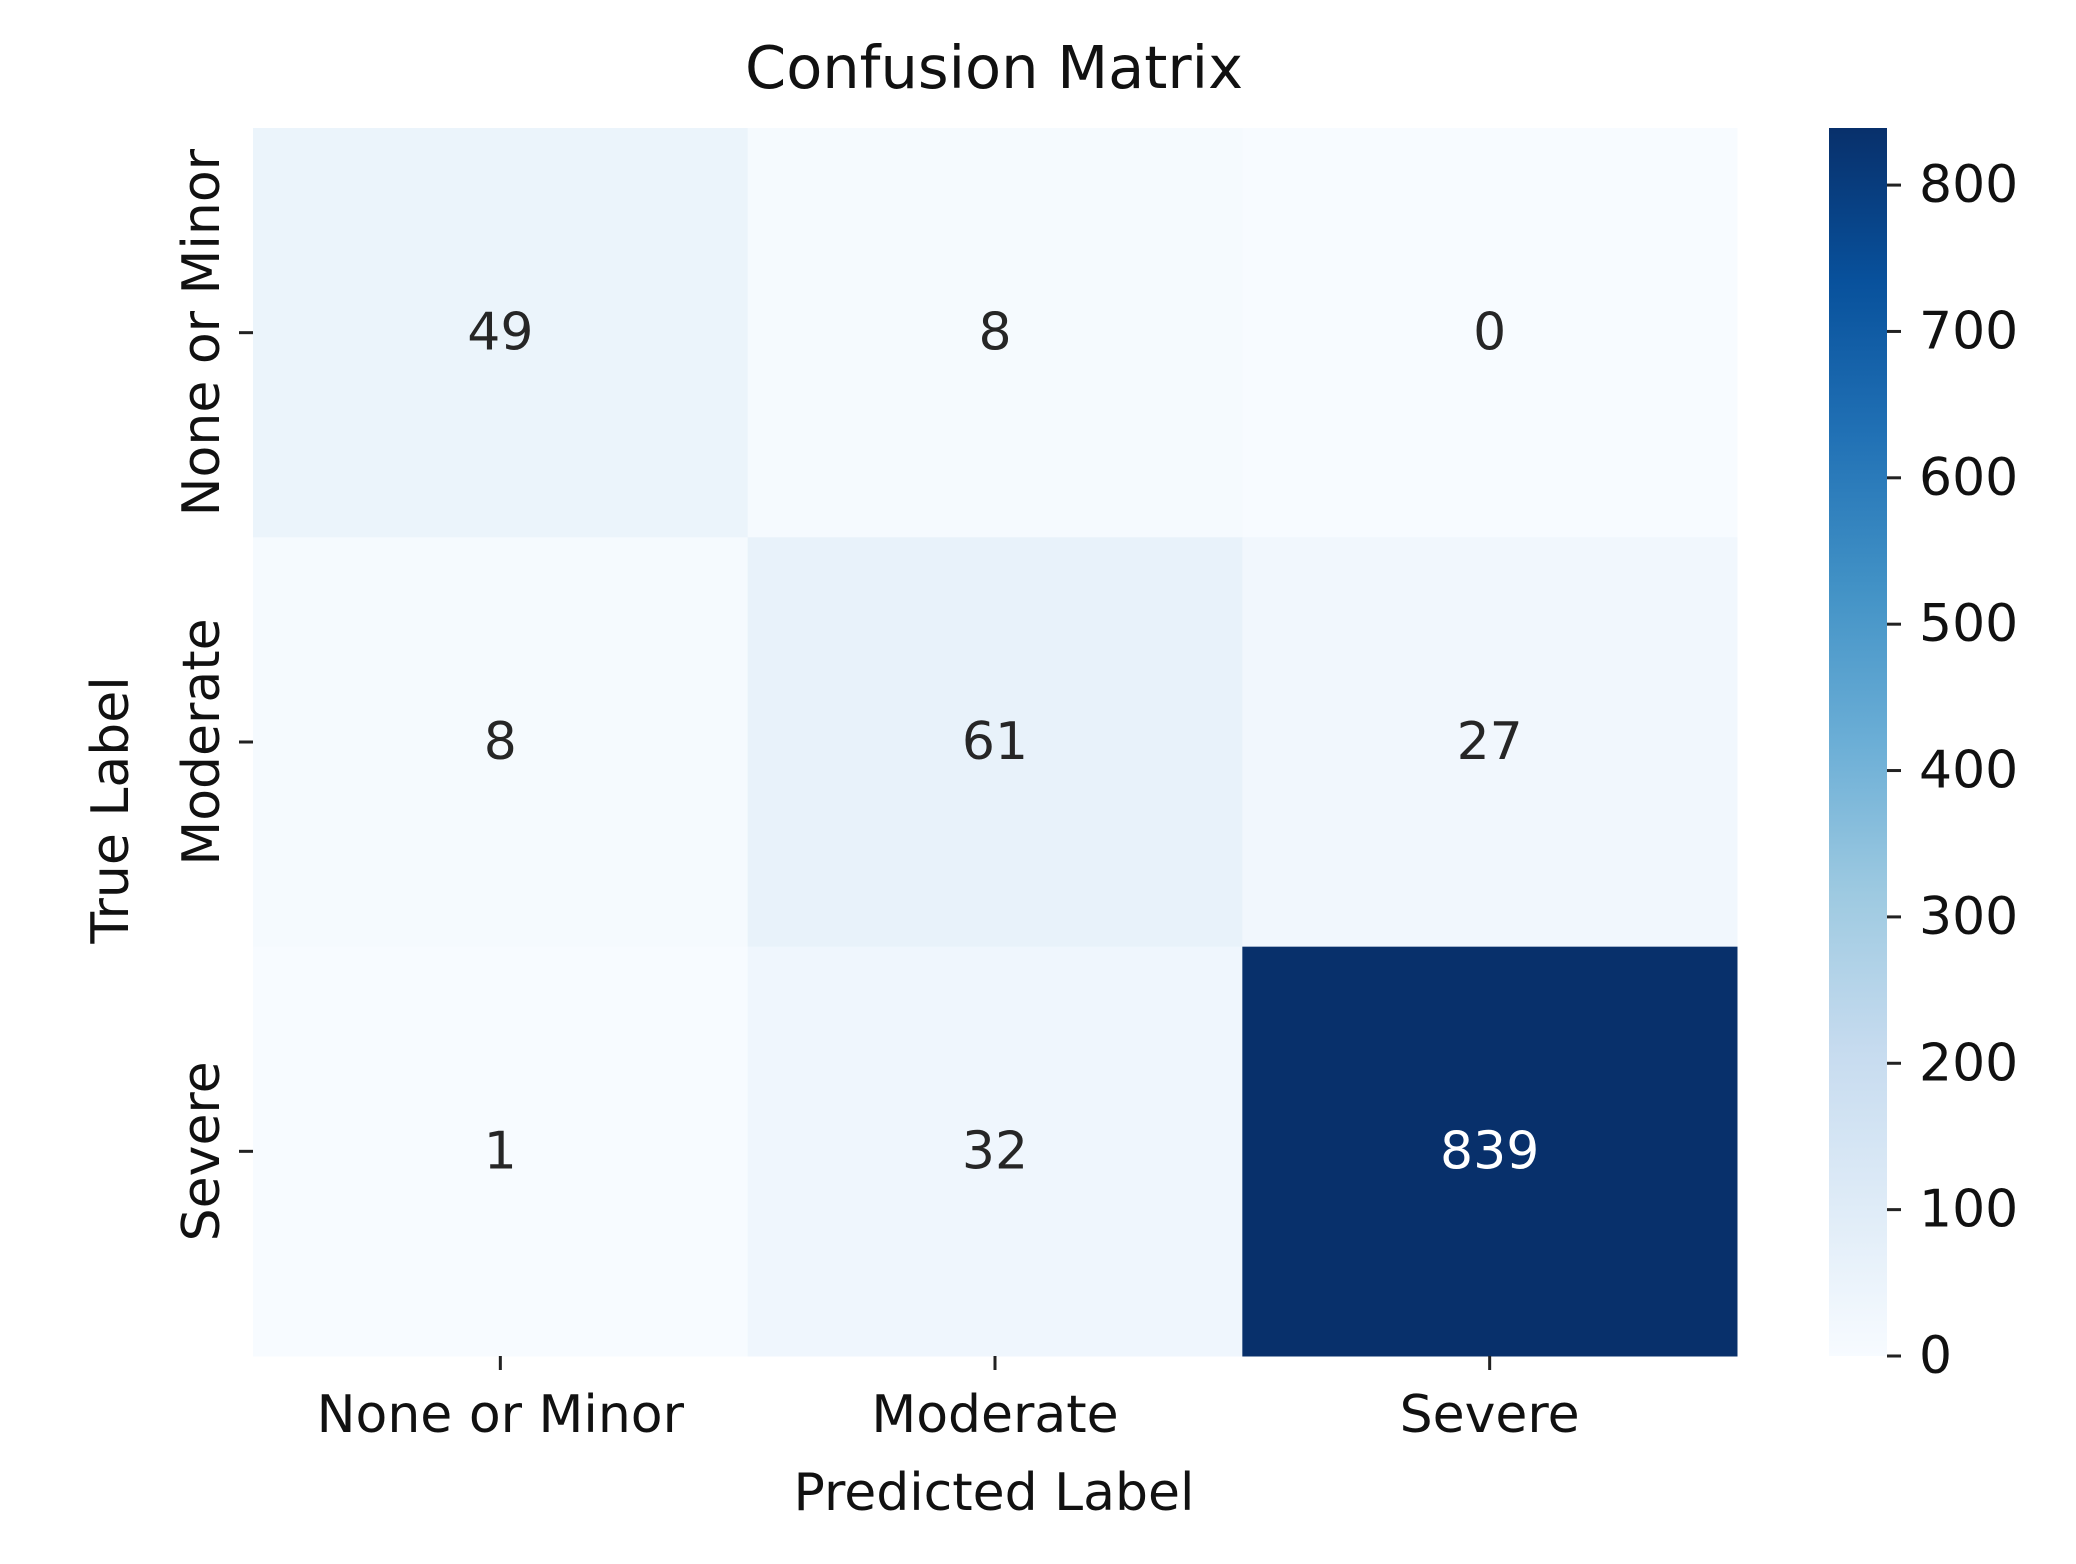 Image resolution: width=2076 pixels, height=1564 pixels. I want to click on cell-value-label: 32, so click(995, 1151).